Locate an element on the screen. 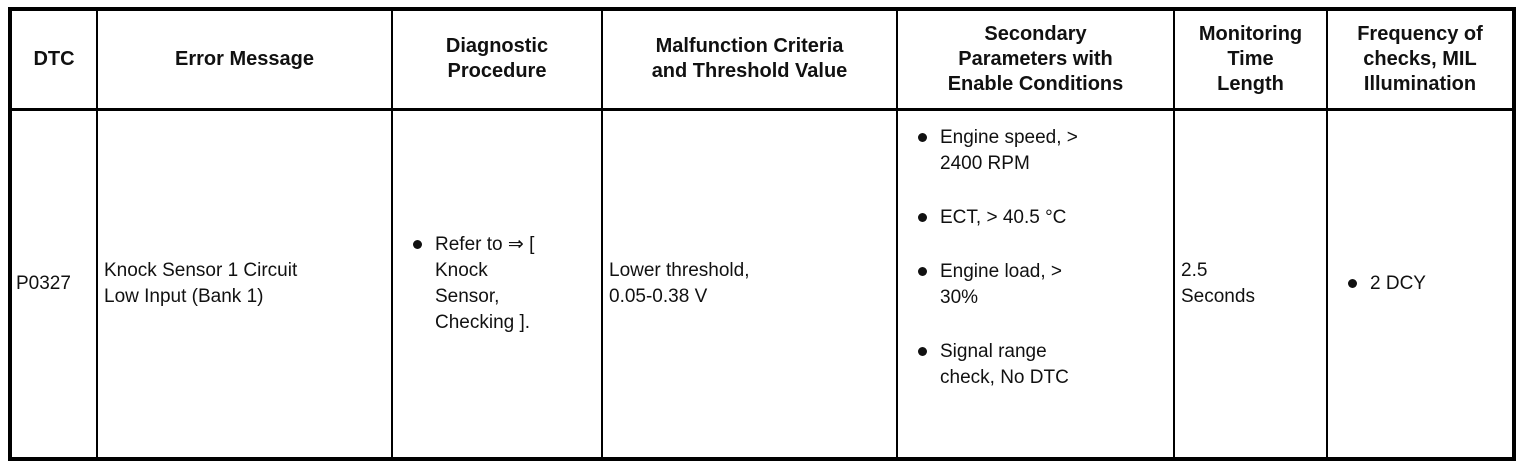  bullet-item: Engine speed, > 2400 RPM is located at coordinates (1035, 151).